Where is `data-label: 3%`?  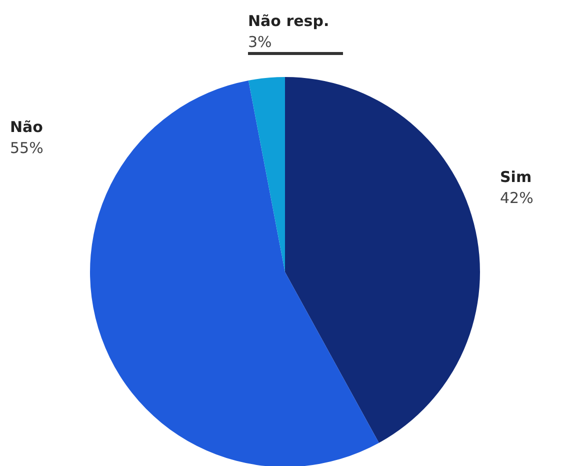
data-label: 3% is located at coordinates (260, 42).